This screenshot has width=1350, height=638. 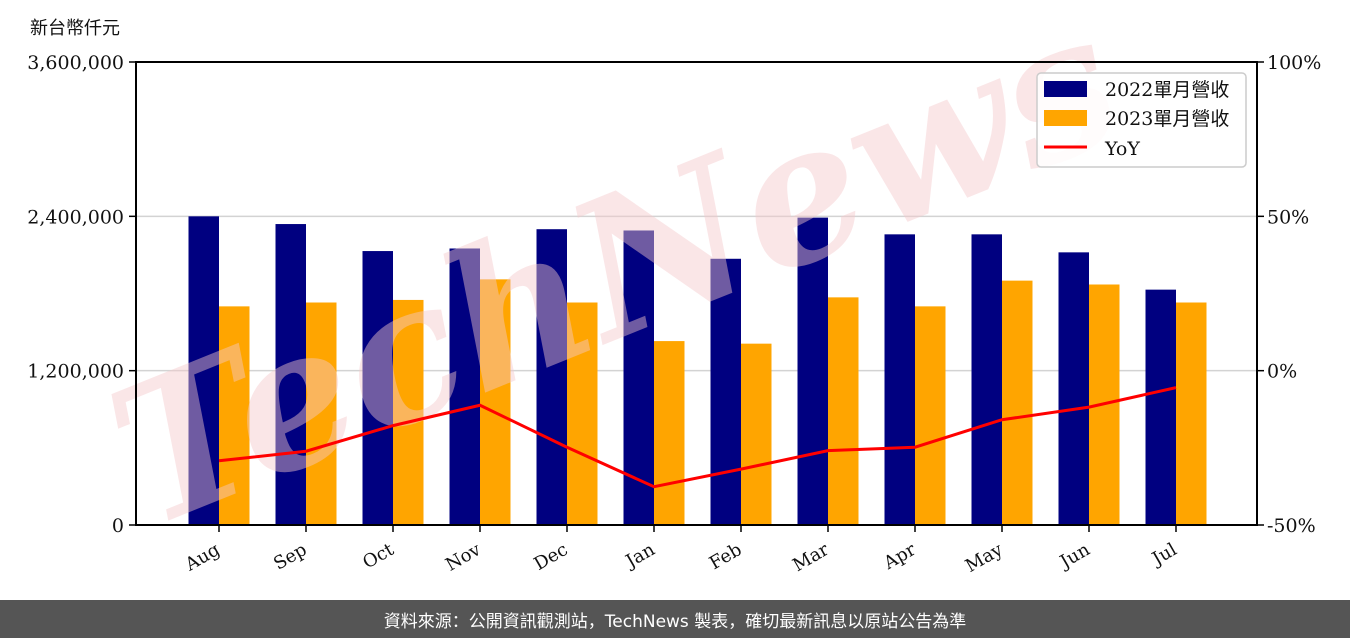 What do you see at coordinates (1167, 119) in the screenshot?
I see `legend-label-2023: 2023單月營收` at bounding box center [1167, 119].